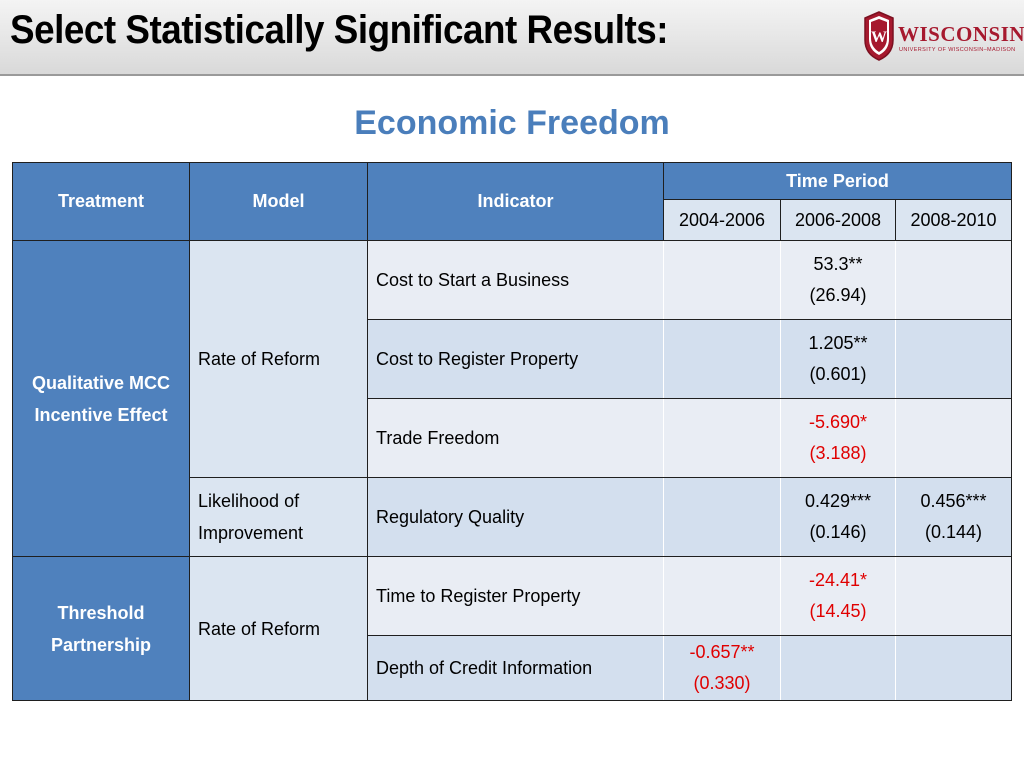 The width and height of the screenshot is (1024, 768). I want to click on indicator-cell: Cost to Register Property, so click(515, 359).